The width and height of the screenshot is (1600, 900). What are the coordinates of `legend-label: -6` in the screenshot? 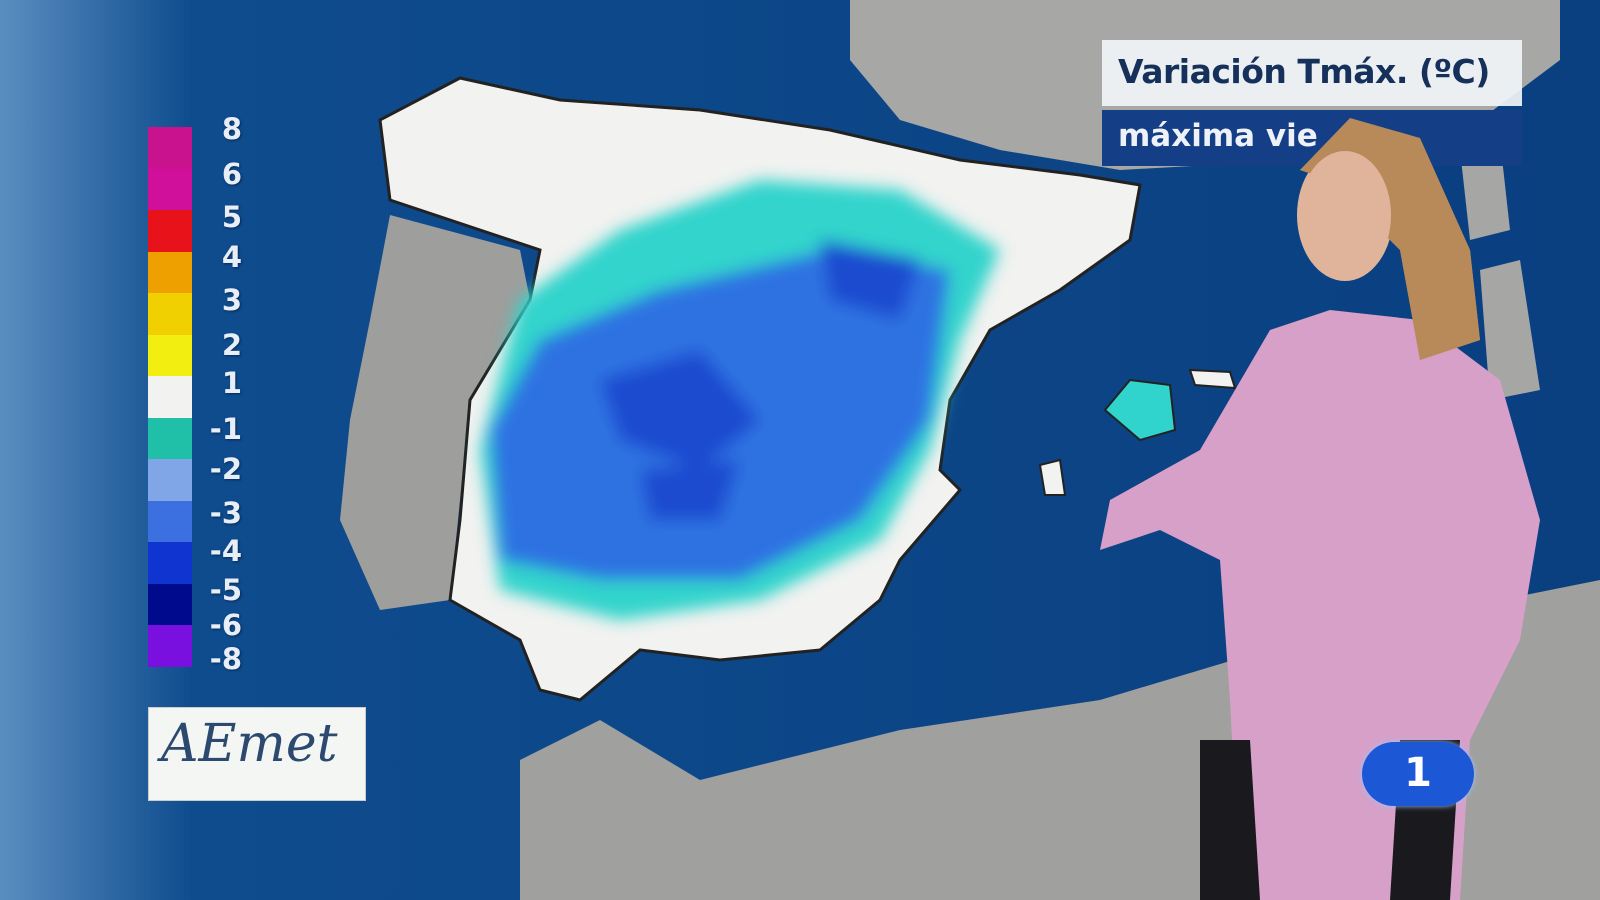 It's located at (225, 625).